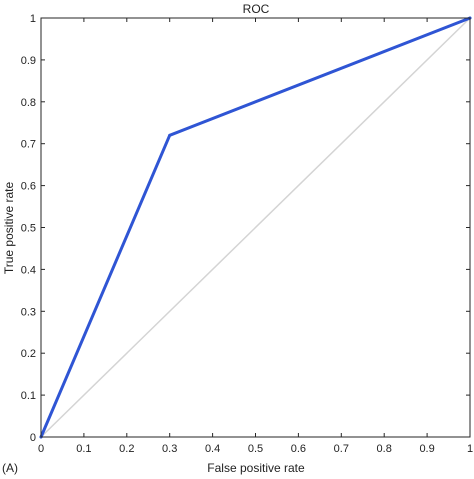 The height and width of the screenshot is (479, 474). Describe the element at coordinates (341, 449) in the screenshot. I see `x-tick-label: 0.7` at that location.